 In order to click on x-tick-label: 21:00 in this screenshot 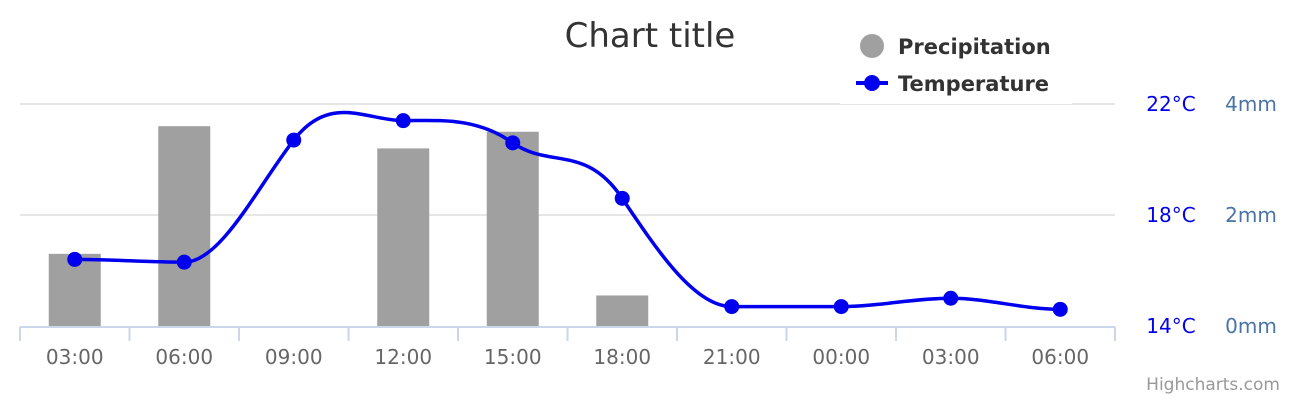, I will do `click(732, 357)`.